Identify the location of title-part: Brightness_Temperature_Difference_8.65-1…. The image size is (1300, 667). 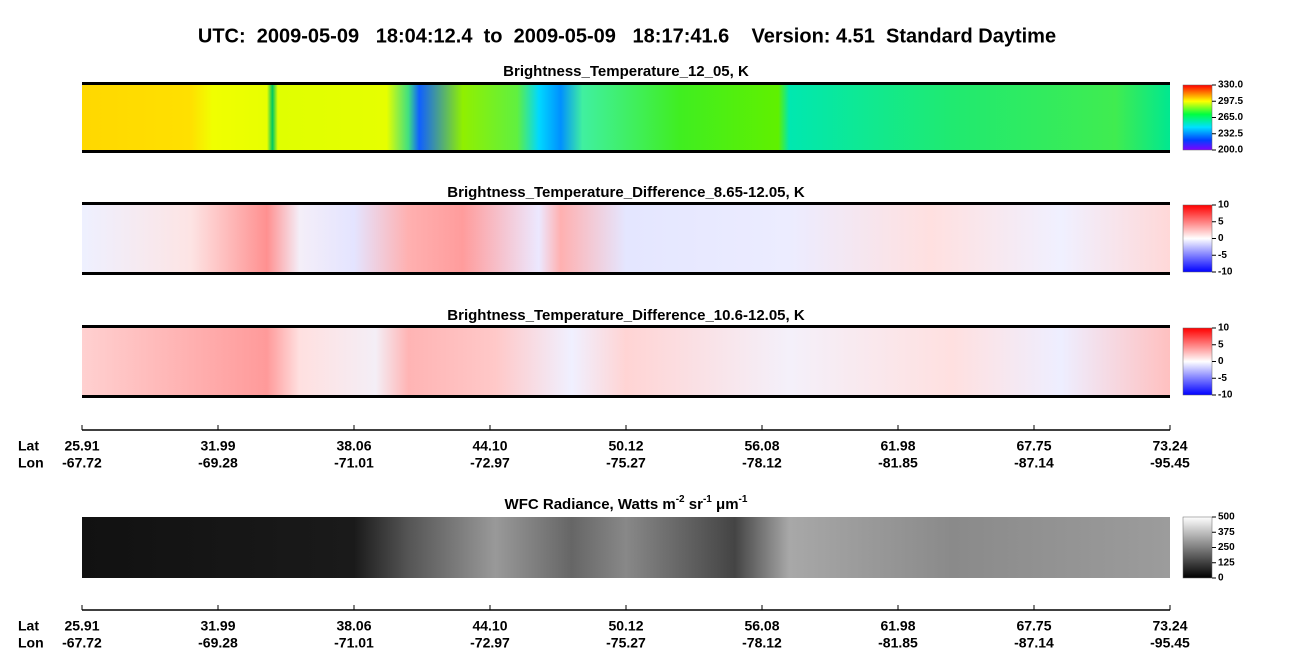
(626, 192).